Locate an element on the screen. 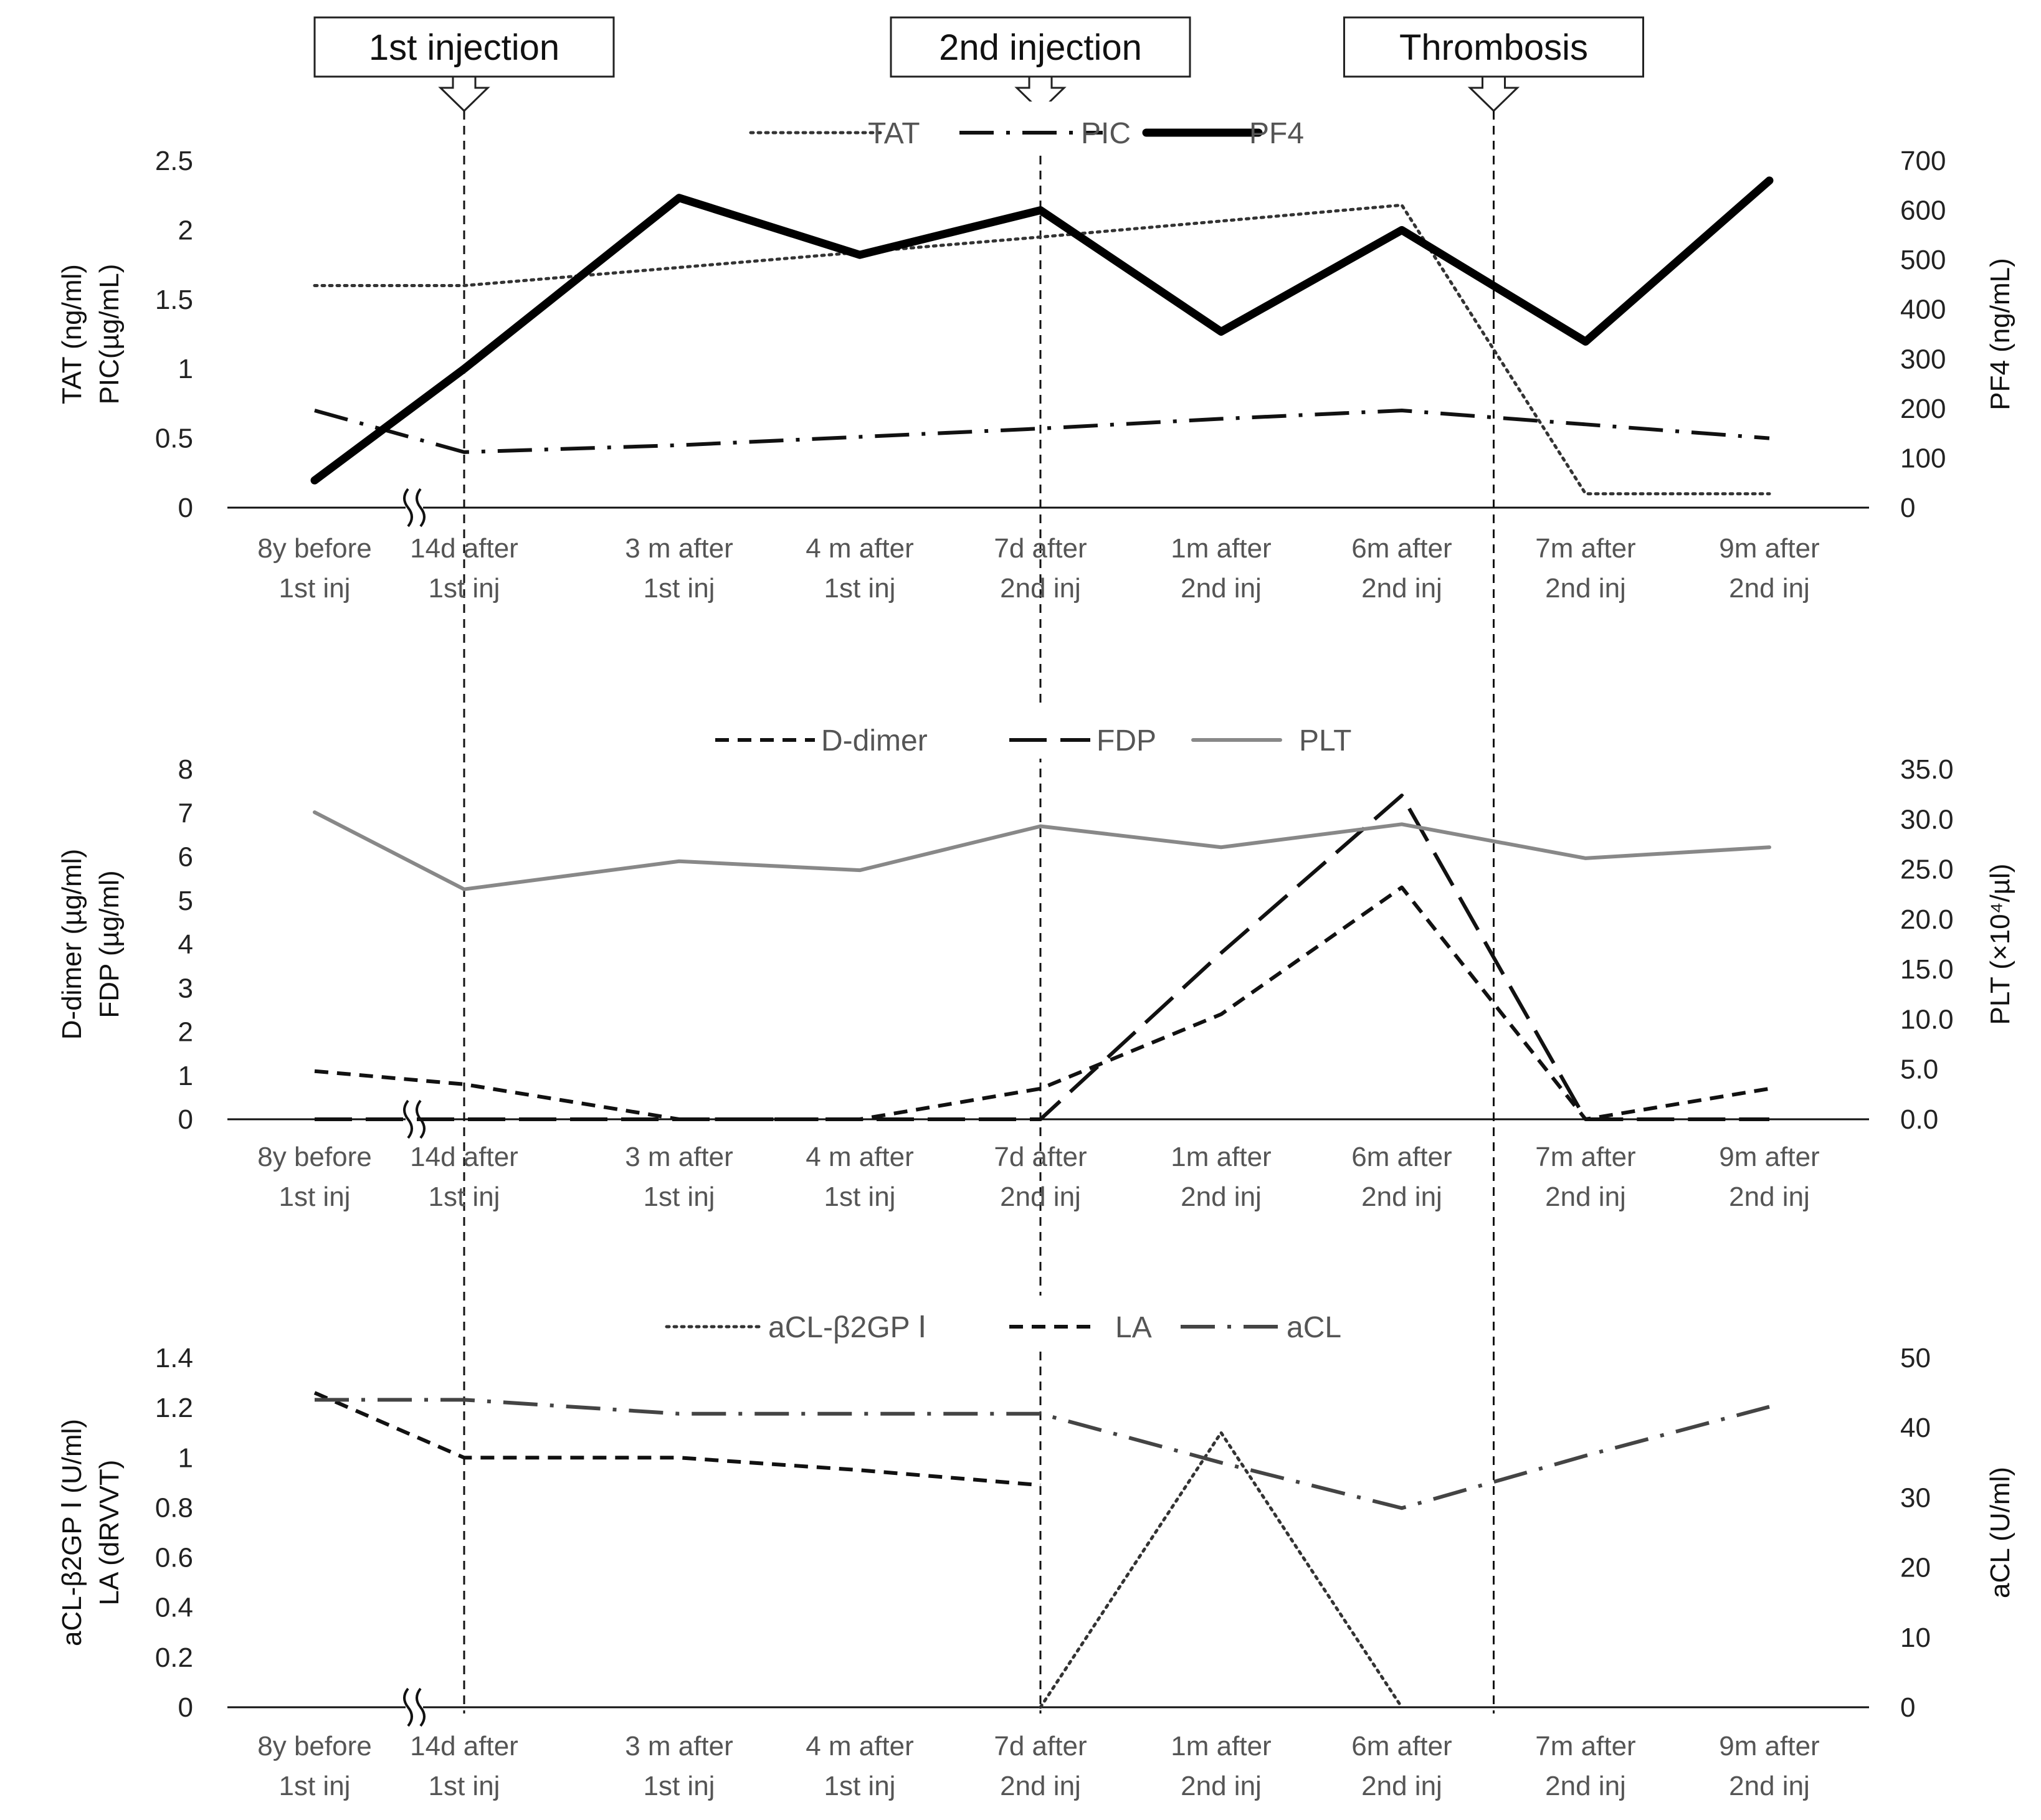 The image size is (2041, 1820). y-right-tick-label: 700 is located at coordinates (1923, 161).